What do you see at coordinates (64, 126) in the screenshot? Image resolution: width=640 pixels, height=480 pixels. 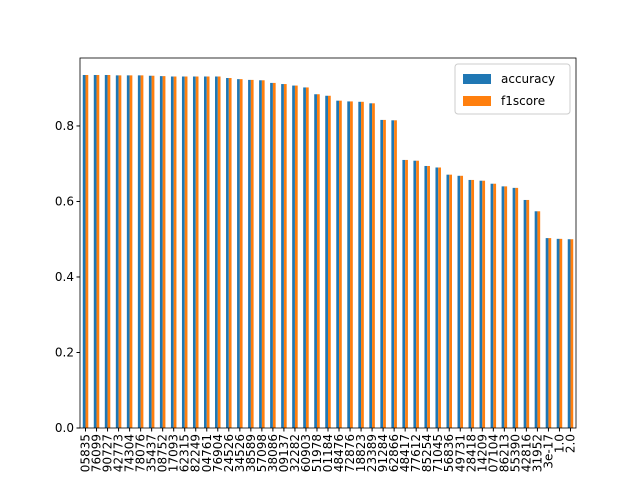 I see `y-tick-label: 0.8` at bounding box center [64, 126].